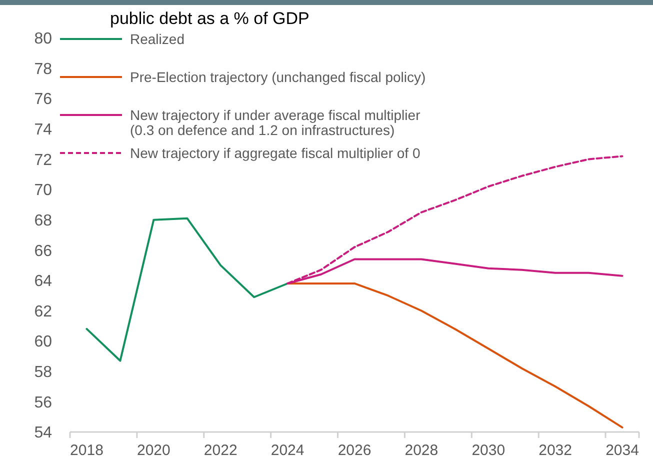 Image resolution: width=653 pixels, height=461 pixels. I want to click on legend-label: New trajectory if aggregate fiscal multiplier of 0, so click(275, 153).